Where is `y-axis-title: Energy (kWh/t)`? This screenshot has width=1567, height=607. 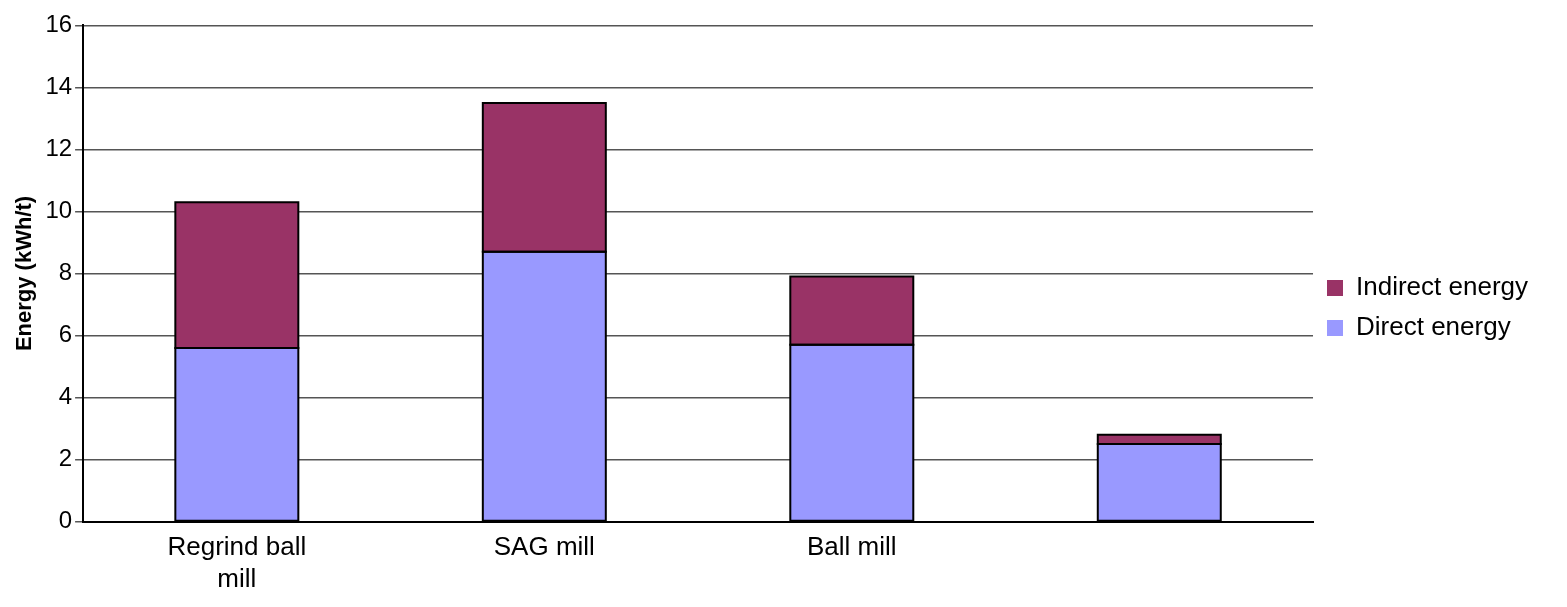
y-axis-title: Energy (kWh/t) is located at coordinates (24, 273).